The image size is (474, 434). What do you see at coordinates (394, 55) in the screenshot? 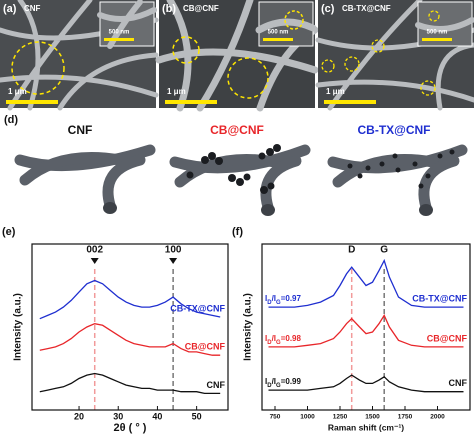
I see `sem-panel-c: 500 nm 1 μm (c) CB-TX@CNF` at bounding box center [394, 55].